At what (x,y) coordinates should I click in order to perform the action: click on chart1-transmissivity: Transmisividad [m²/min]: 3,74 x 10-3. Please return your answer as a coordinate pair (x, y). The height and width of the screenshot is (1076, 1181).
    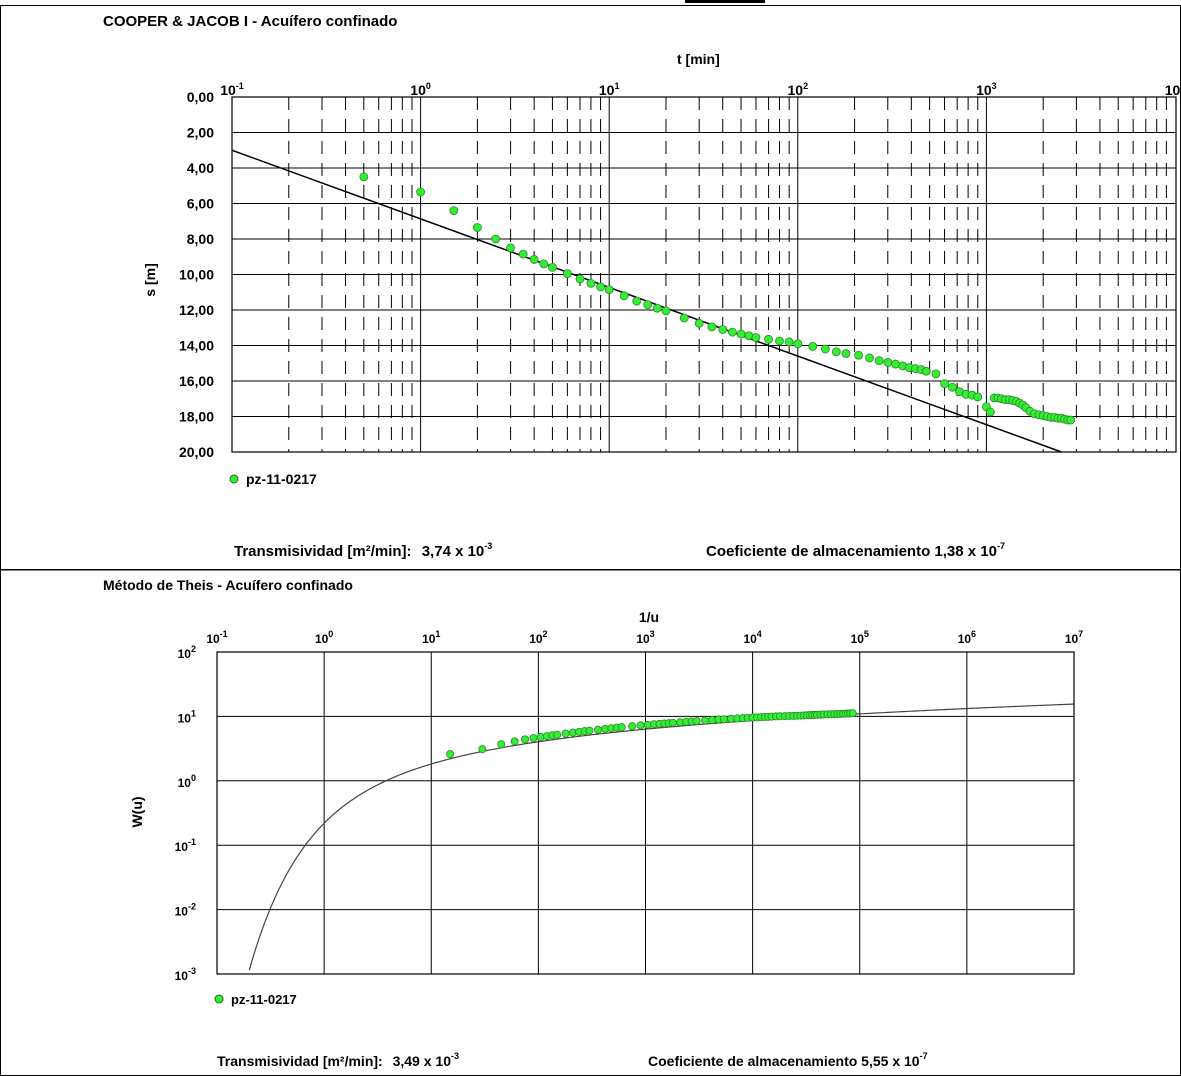
    Looking at the image, I should click on (363, 550).